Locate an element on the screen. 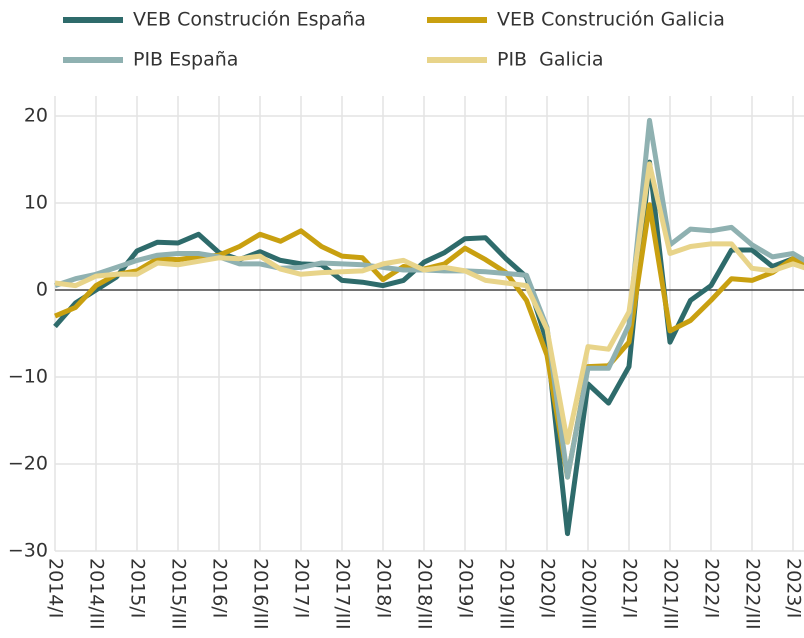 The height and width of the screenshot is (638, 804). x-tick-label: 2022/III is located at coordinates (753, 594).